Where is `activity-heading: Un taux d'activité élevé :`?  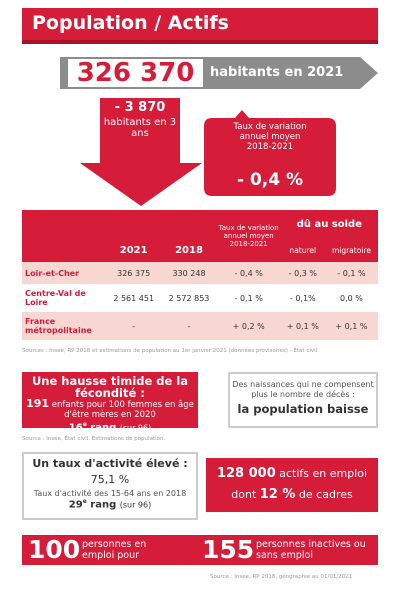 activity-heading: Un taux d'activité élevé : is located at coordinates (110, 463).